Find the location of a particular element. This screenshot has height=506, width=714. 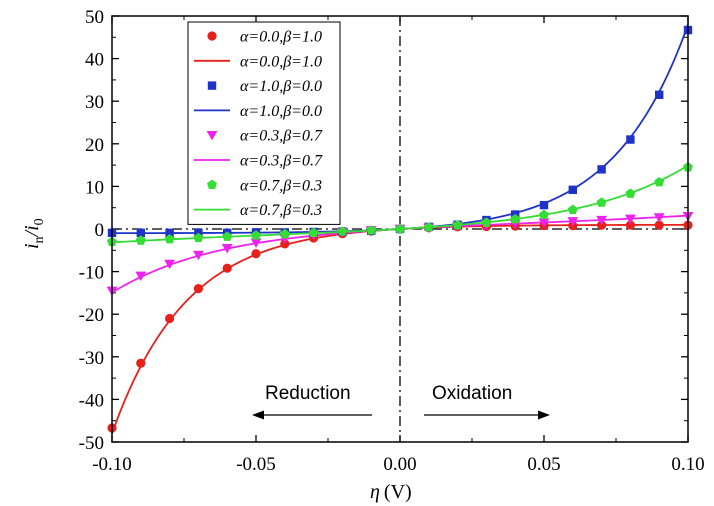

y-tick-label: -10 is located at coordinates (91, 273).